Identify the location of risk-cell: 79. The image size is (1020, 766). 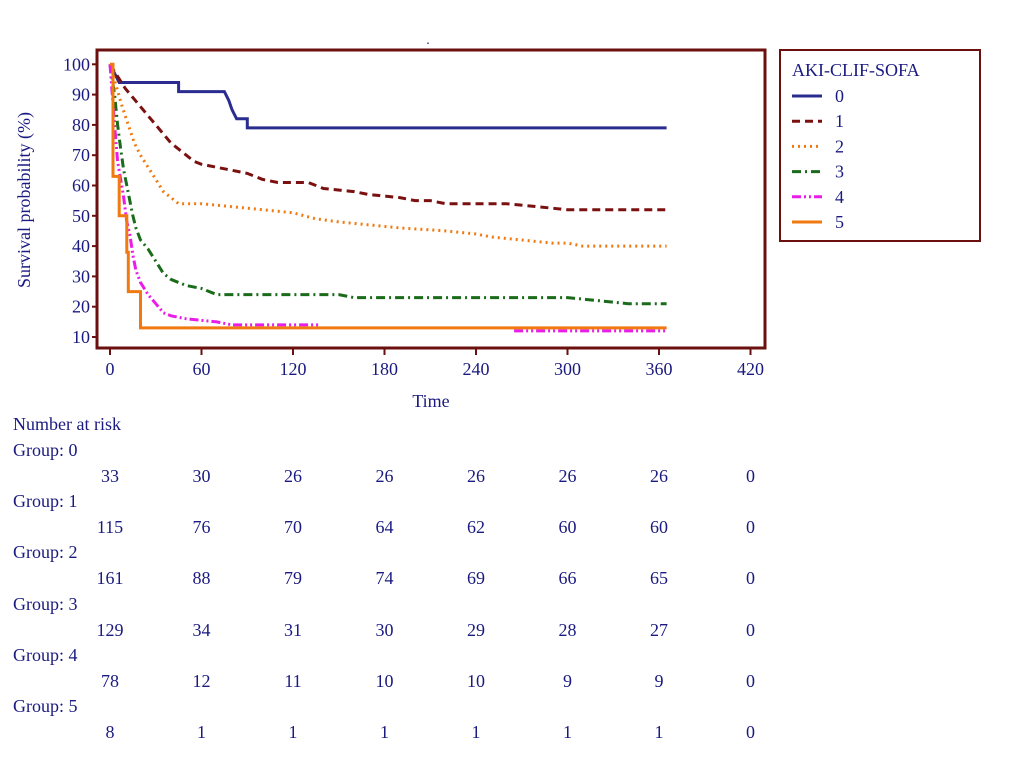
(293, 578).